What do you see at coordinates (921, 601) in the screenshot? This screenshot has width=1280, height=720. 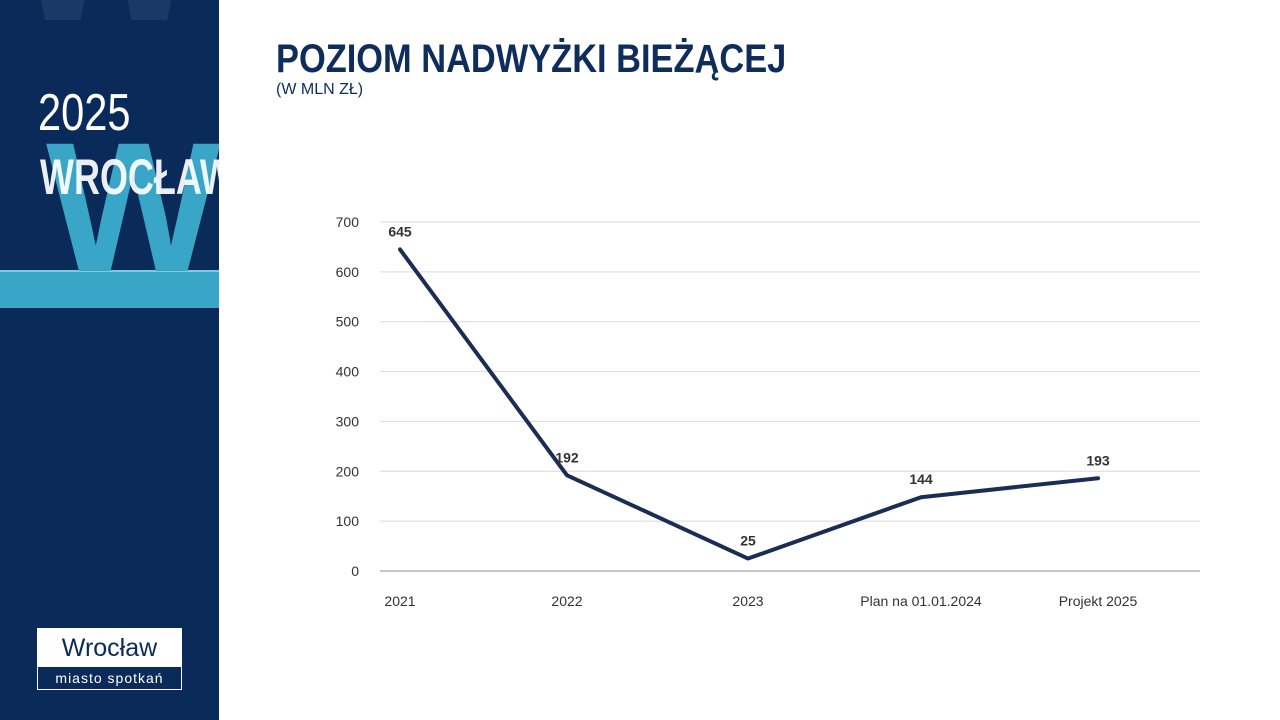 I see `x-tick-label: Plan na 01.01.2024` at bounding box center [921, 601].